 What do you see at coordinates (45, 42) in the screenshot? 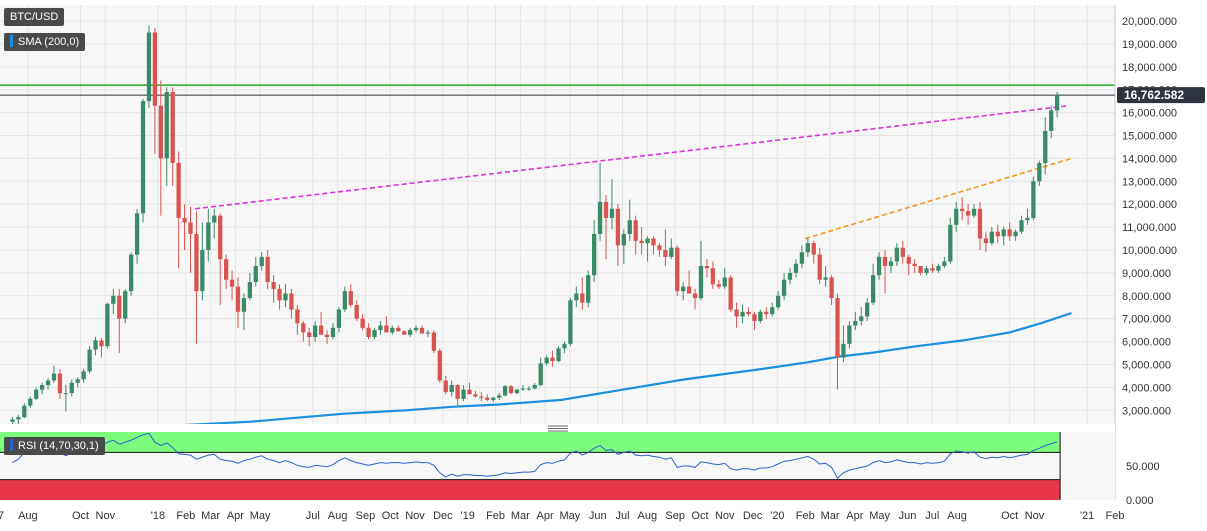
I see `sma-legend: SMA (200,0)` at bounding box center [45, 42].